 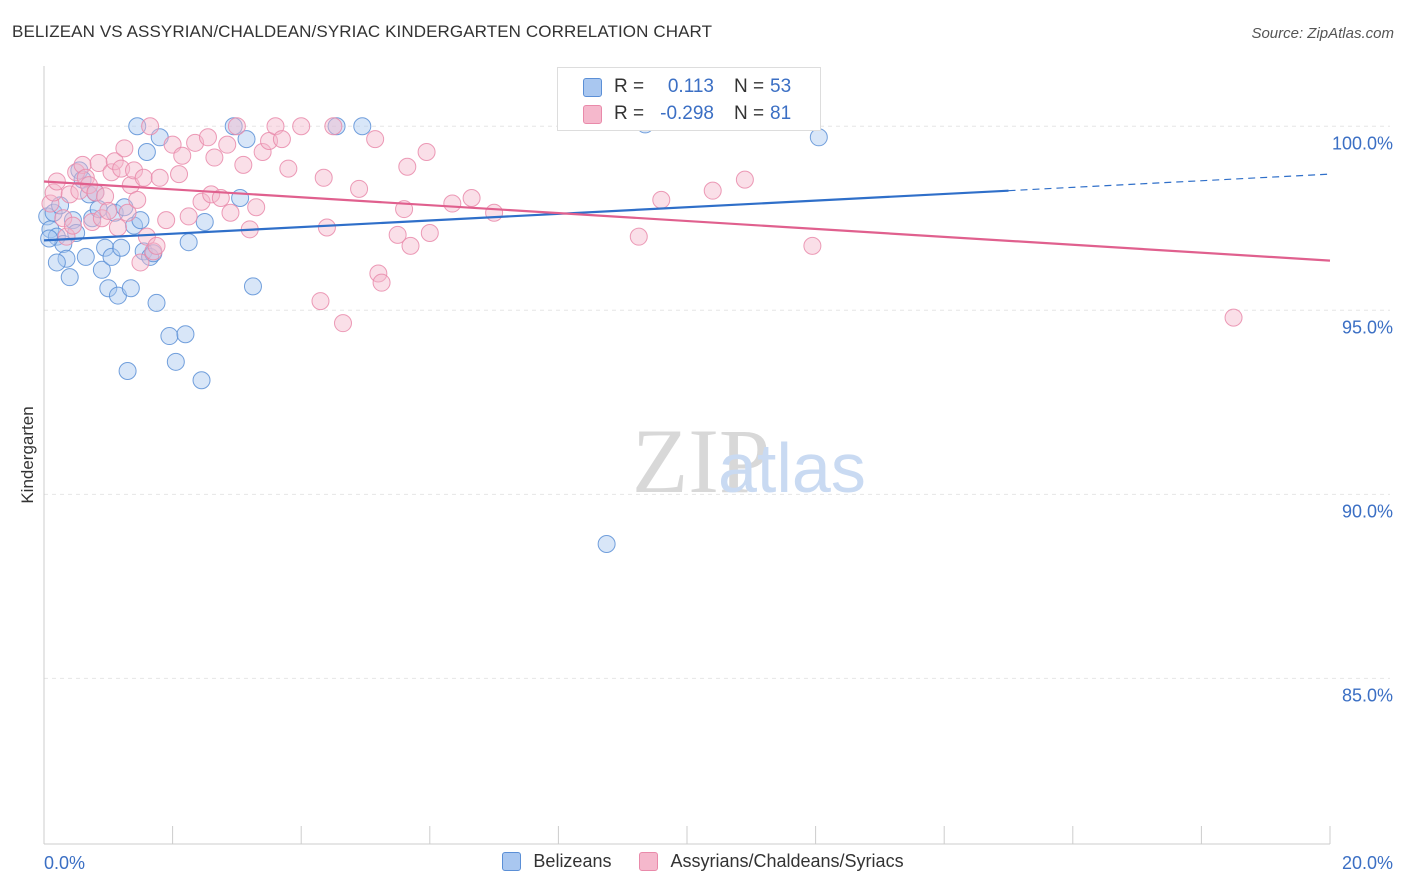 I want to click on legend-correlation: R = 0.113 N = 53 R = -0.298 N = 81, so click(x=689, y=99).